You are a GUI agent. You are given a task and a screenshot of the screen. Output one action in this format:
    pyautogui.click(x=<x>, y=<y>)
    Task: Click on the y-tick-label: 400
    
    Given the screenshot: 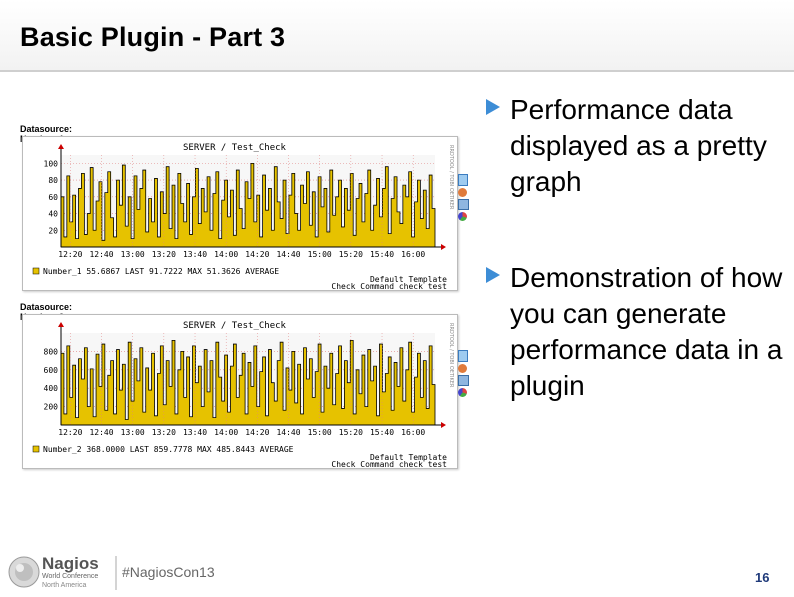 What is the action you would take?
    pyautogui.click(x=51, y=388)
    